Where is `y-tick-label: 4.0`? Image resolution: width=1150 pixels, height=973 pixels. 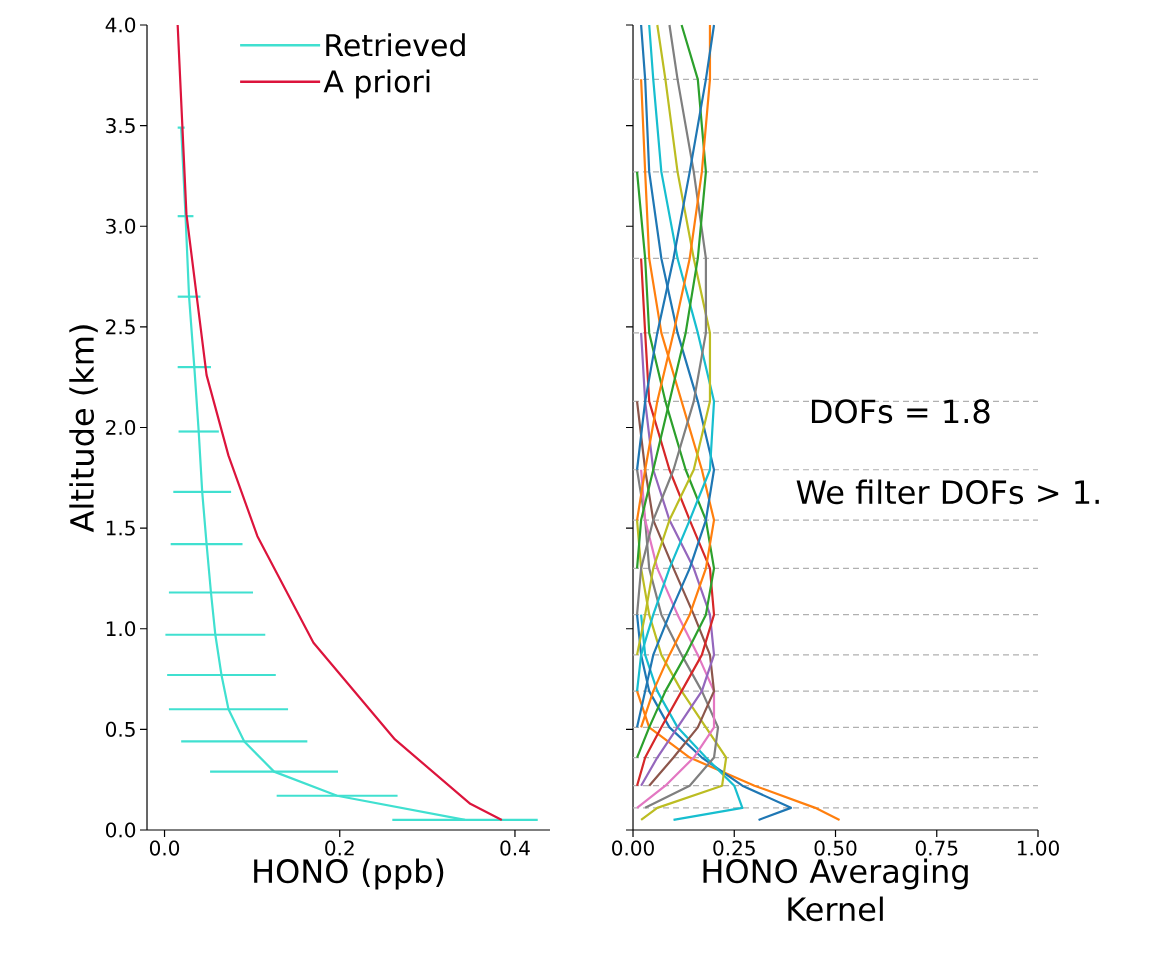
y-tick-label: 4.0 is located at coordinates (120, 25).